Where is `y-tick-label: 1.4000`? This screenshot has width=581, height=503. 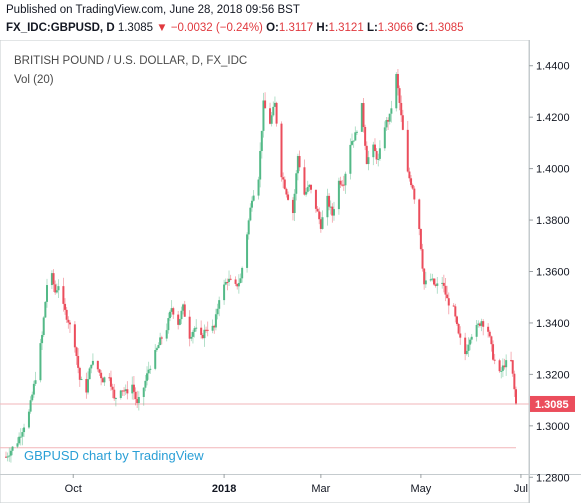 y-tick-label: 1.4000 is located at coordinates (553, 170).